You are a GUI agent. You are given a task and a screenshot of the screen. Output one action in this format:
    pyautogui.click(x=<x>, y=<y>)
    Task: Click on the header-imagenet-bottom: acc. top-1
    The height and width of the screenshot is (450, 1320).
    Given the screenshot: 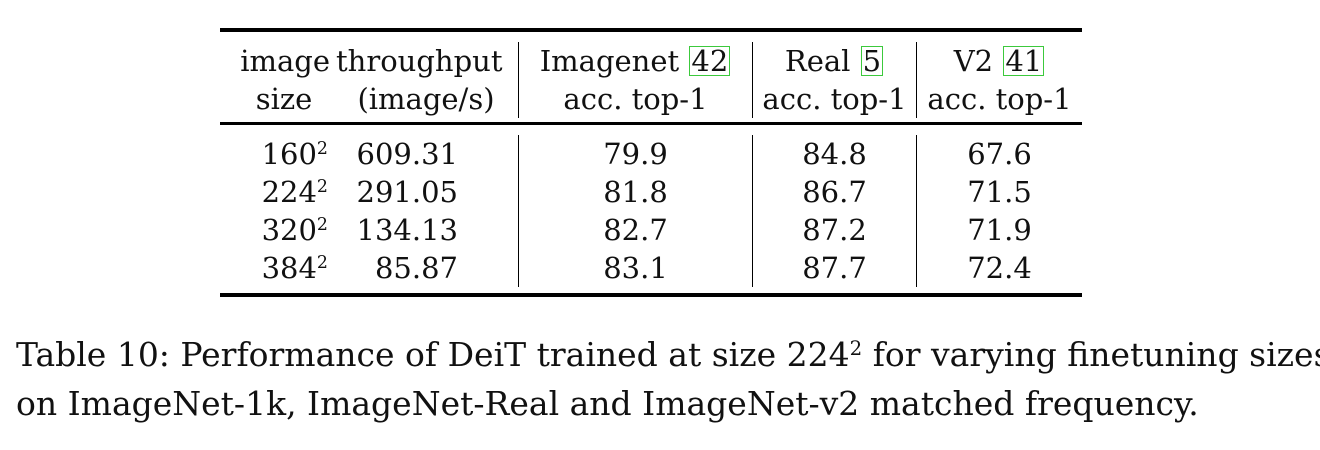 What is the action you would take?
    pyautogui.click(x=635, y=99)
    